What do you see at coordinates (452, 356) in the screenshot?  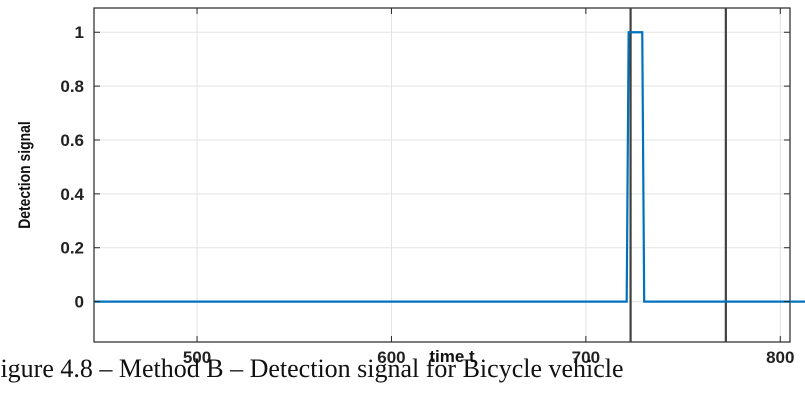 I see `x-axis-label: time t` at bounding box center [452, 356].